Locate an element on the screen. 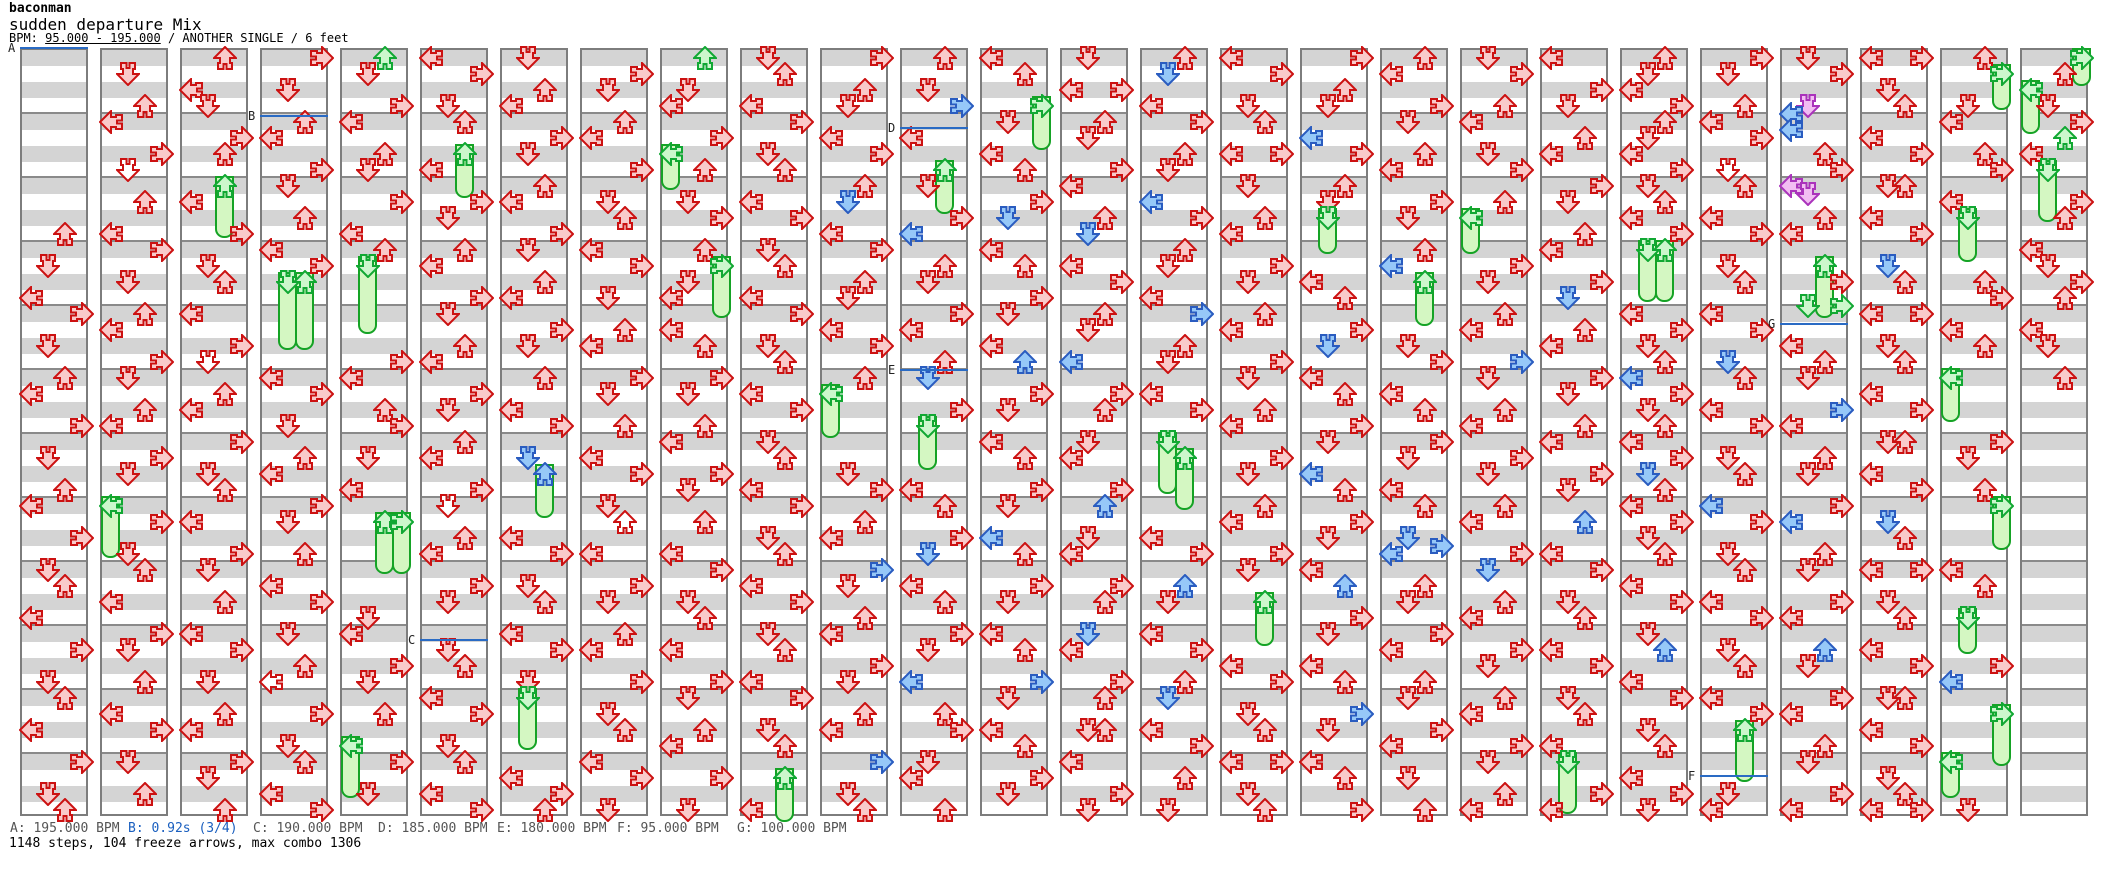 The width and height of the screenshot is (2112, 876). section-marker-label: G is located at coordinates (1772, 324).